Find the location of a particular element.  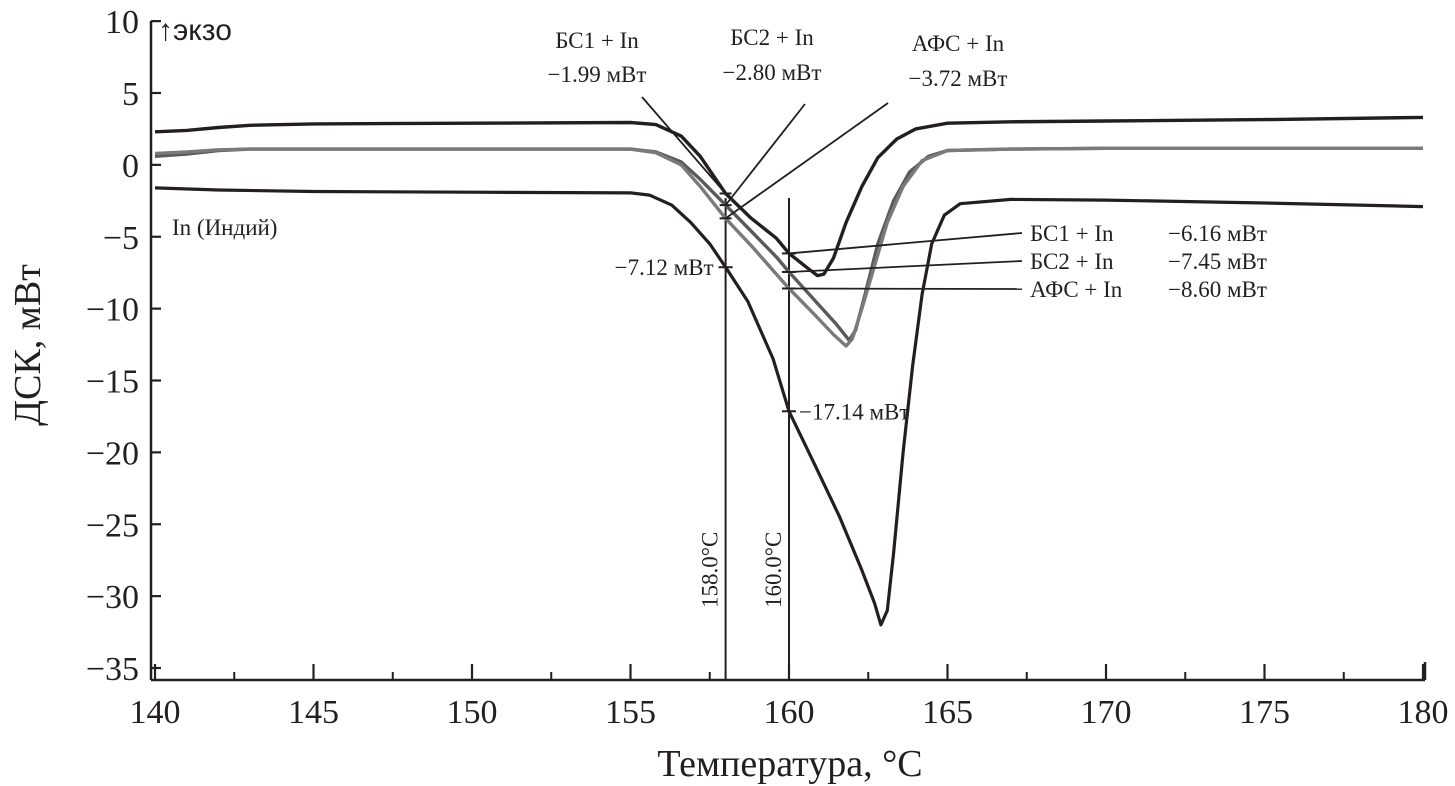

x-axis-title: Температура, °C is located at coordinates (789, 764).